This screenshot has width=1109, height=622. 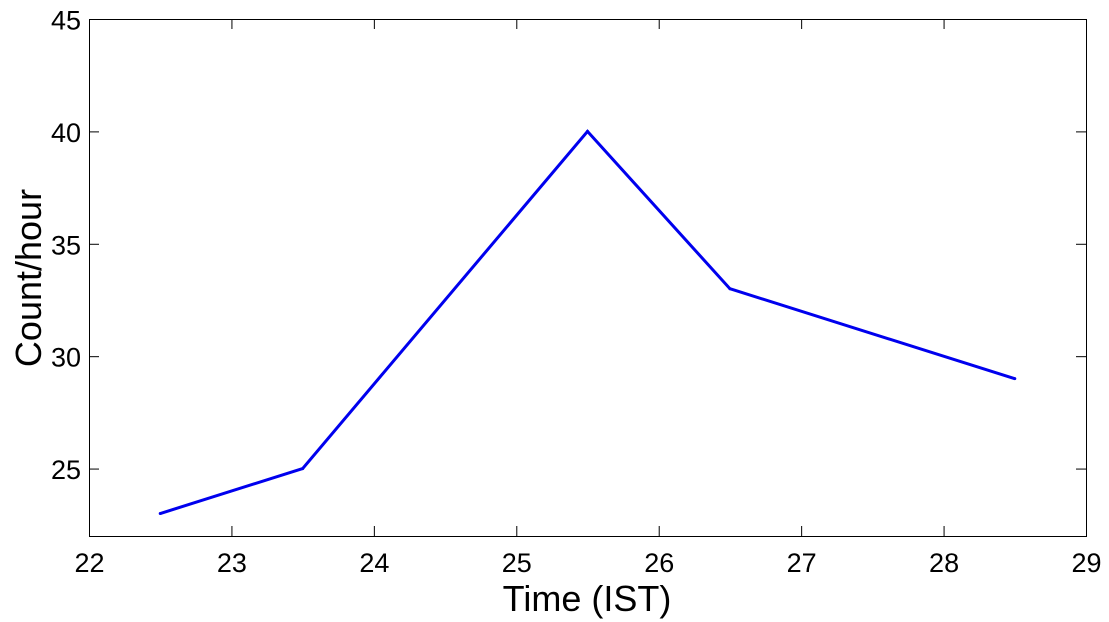 What do you see at coordinates (66, 358) in the screenshot?
I see `y-tick-label-1: 30` at bounding box center [66, 358].